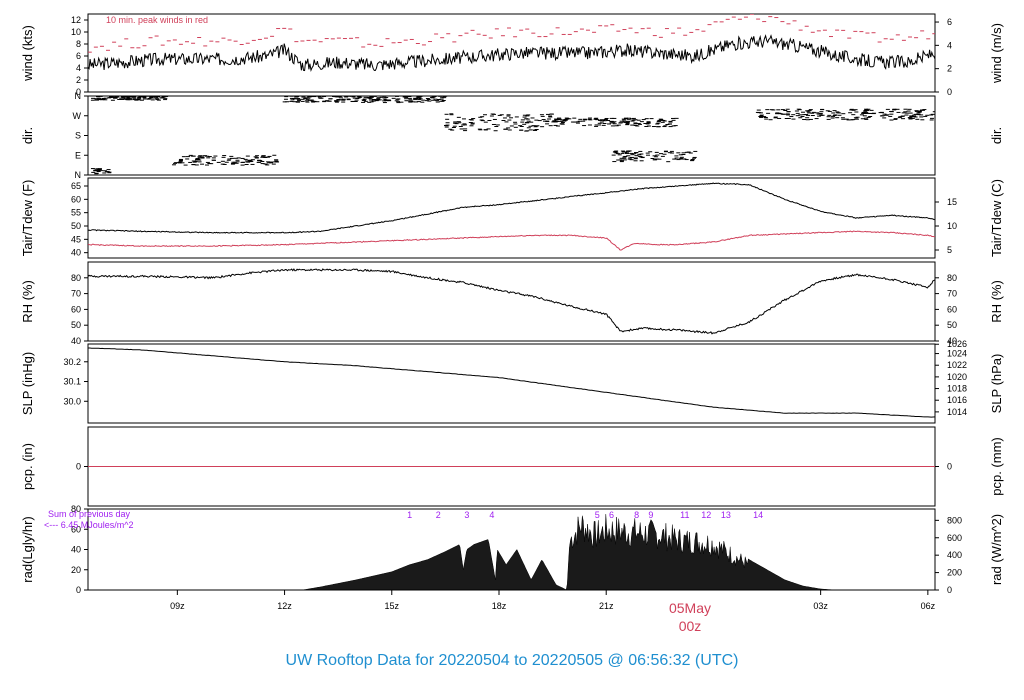 The image size is (1024, 700). What do you see at coordinates (952, 341) in the screenshot?
I see `rh-rtick-label: 40` at bounding box center [952, 341].